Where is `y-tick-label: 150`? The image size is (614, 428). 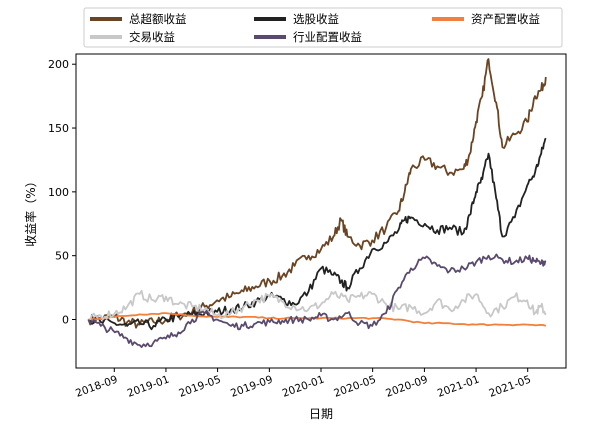 y-tick-label: 150 is located at coordinates (58, 128).